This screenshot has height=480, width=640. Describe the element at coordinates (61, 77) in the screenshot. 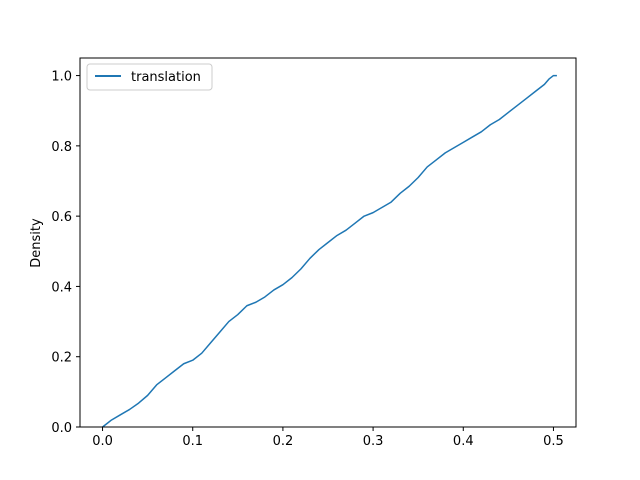

I see `y-tick-label: 1.0` at that location.